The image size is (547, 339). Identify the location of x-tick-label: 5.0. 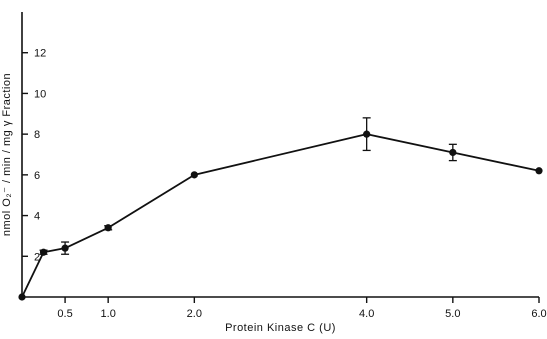
(452, 314).